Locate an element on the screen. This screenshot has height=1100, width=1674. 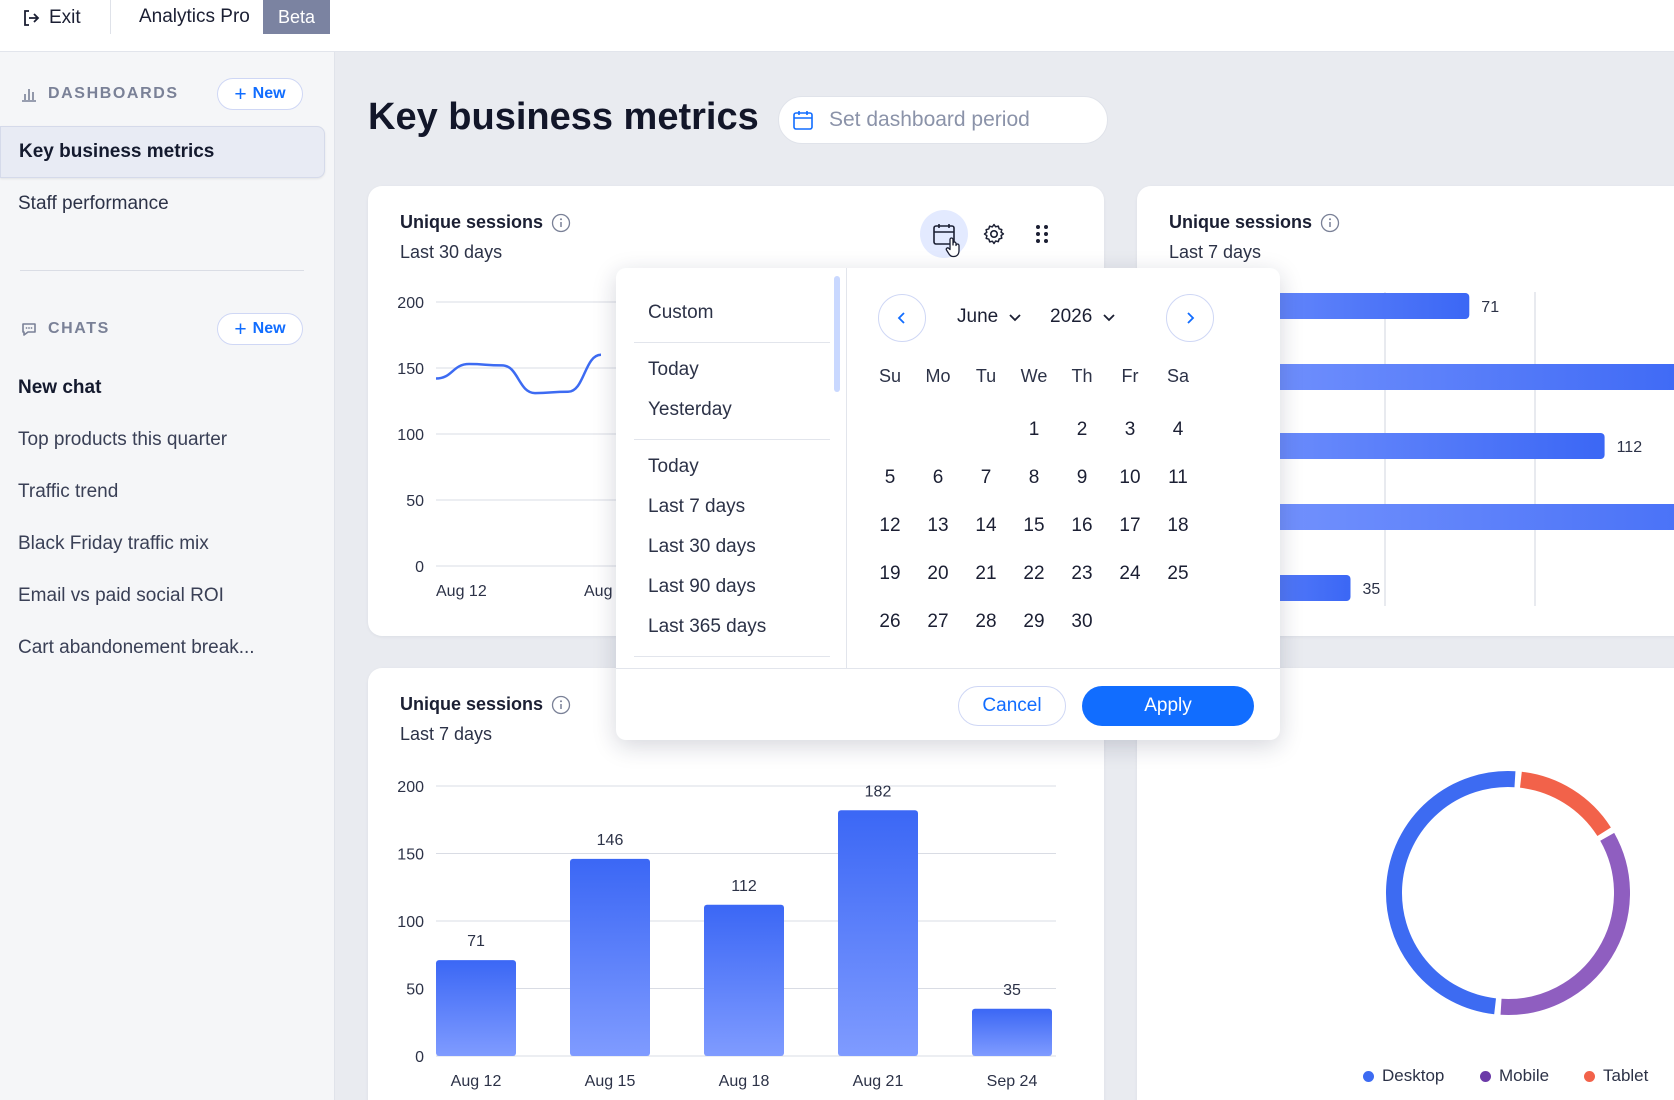
preset-last-30-days: Last 30 days is located at coordinates (702, 546).